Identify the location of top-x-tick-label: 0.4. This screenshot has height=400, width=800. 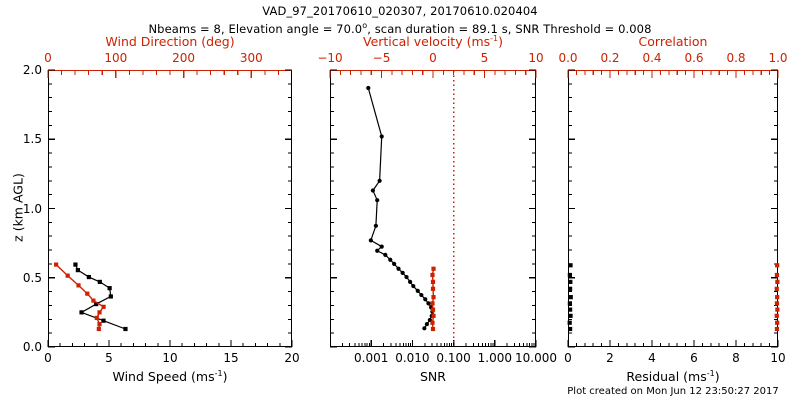
(652, 58).